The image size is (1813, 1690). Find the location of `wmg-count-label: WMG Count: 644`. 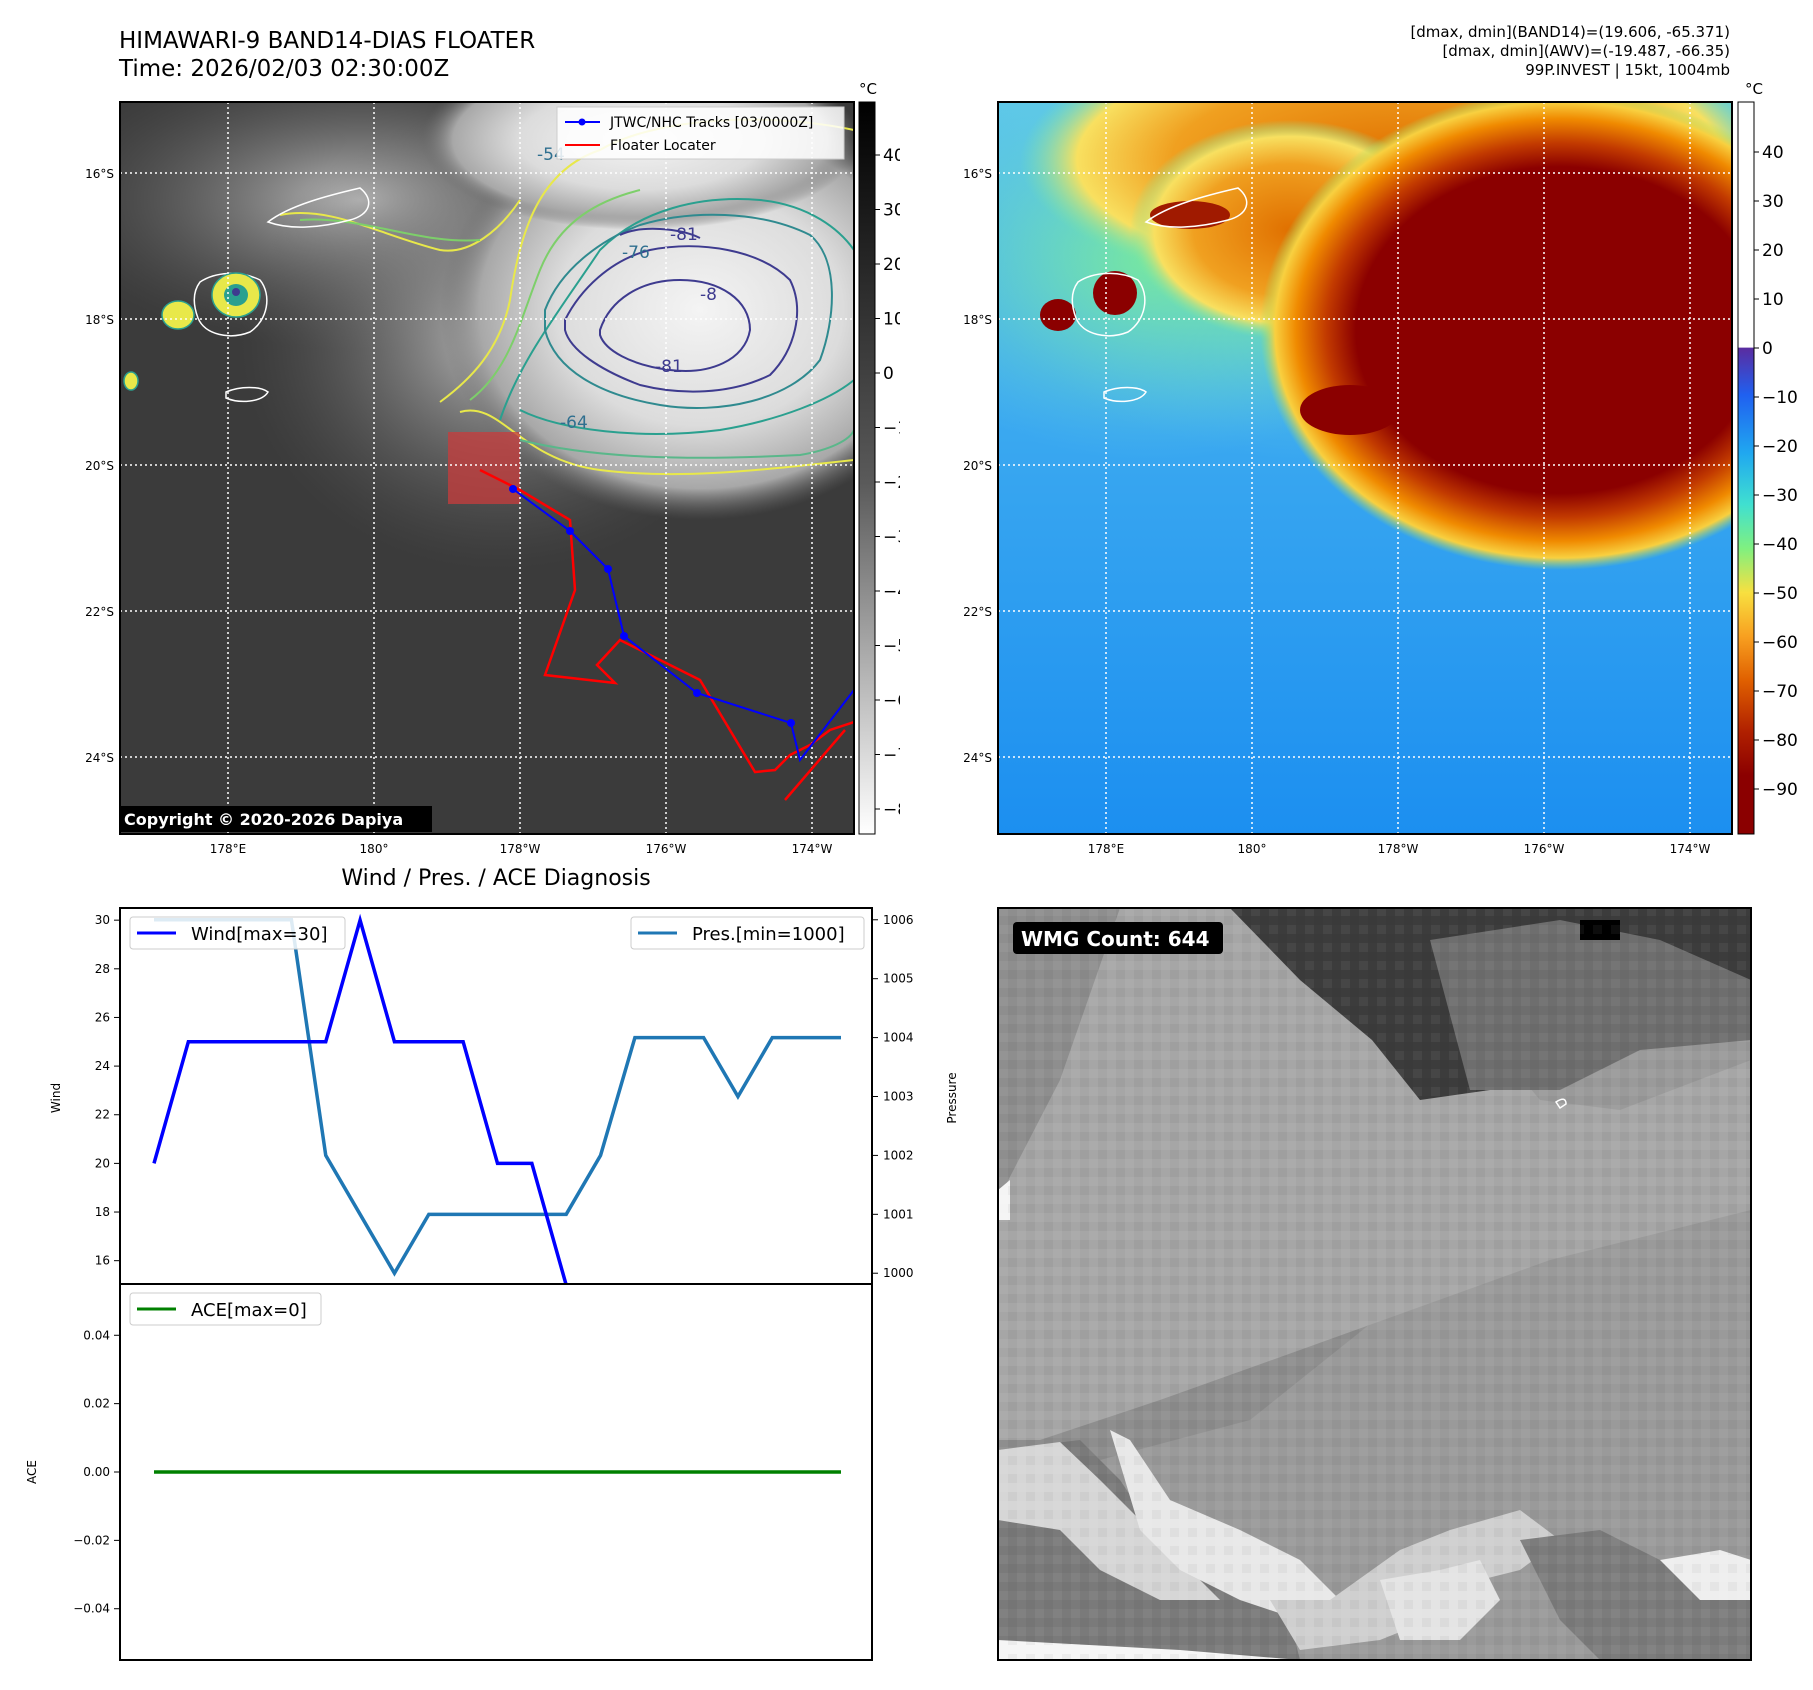

wmg-count-label: WMG Count: 644 is located at coordinates (1115, 939).